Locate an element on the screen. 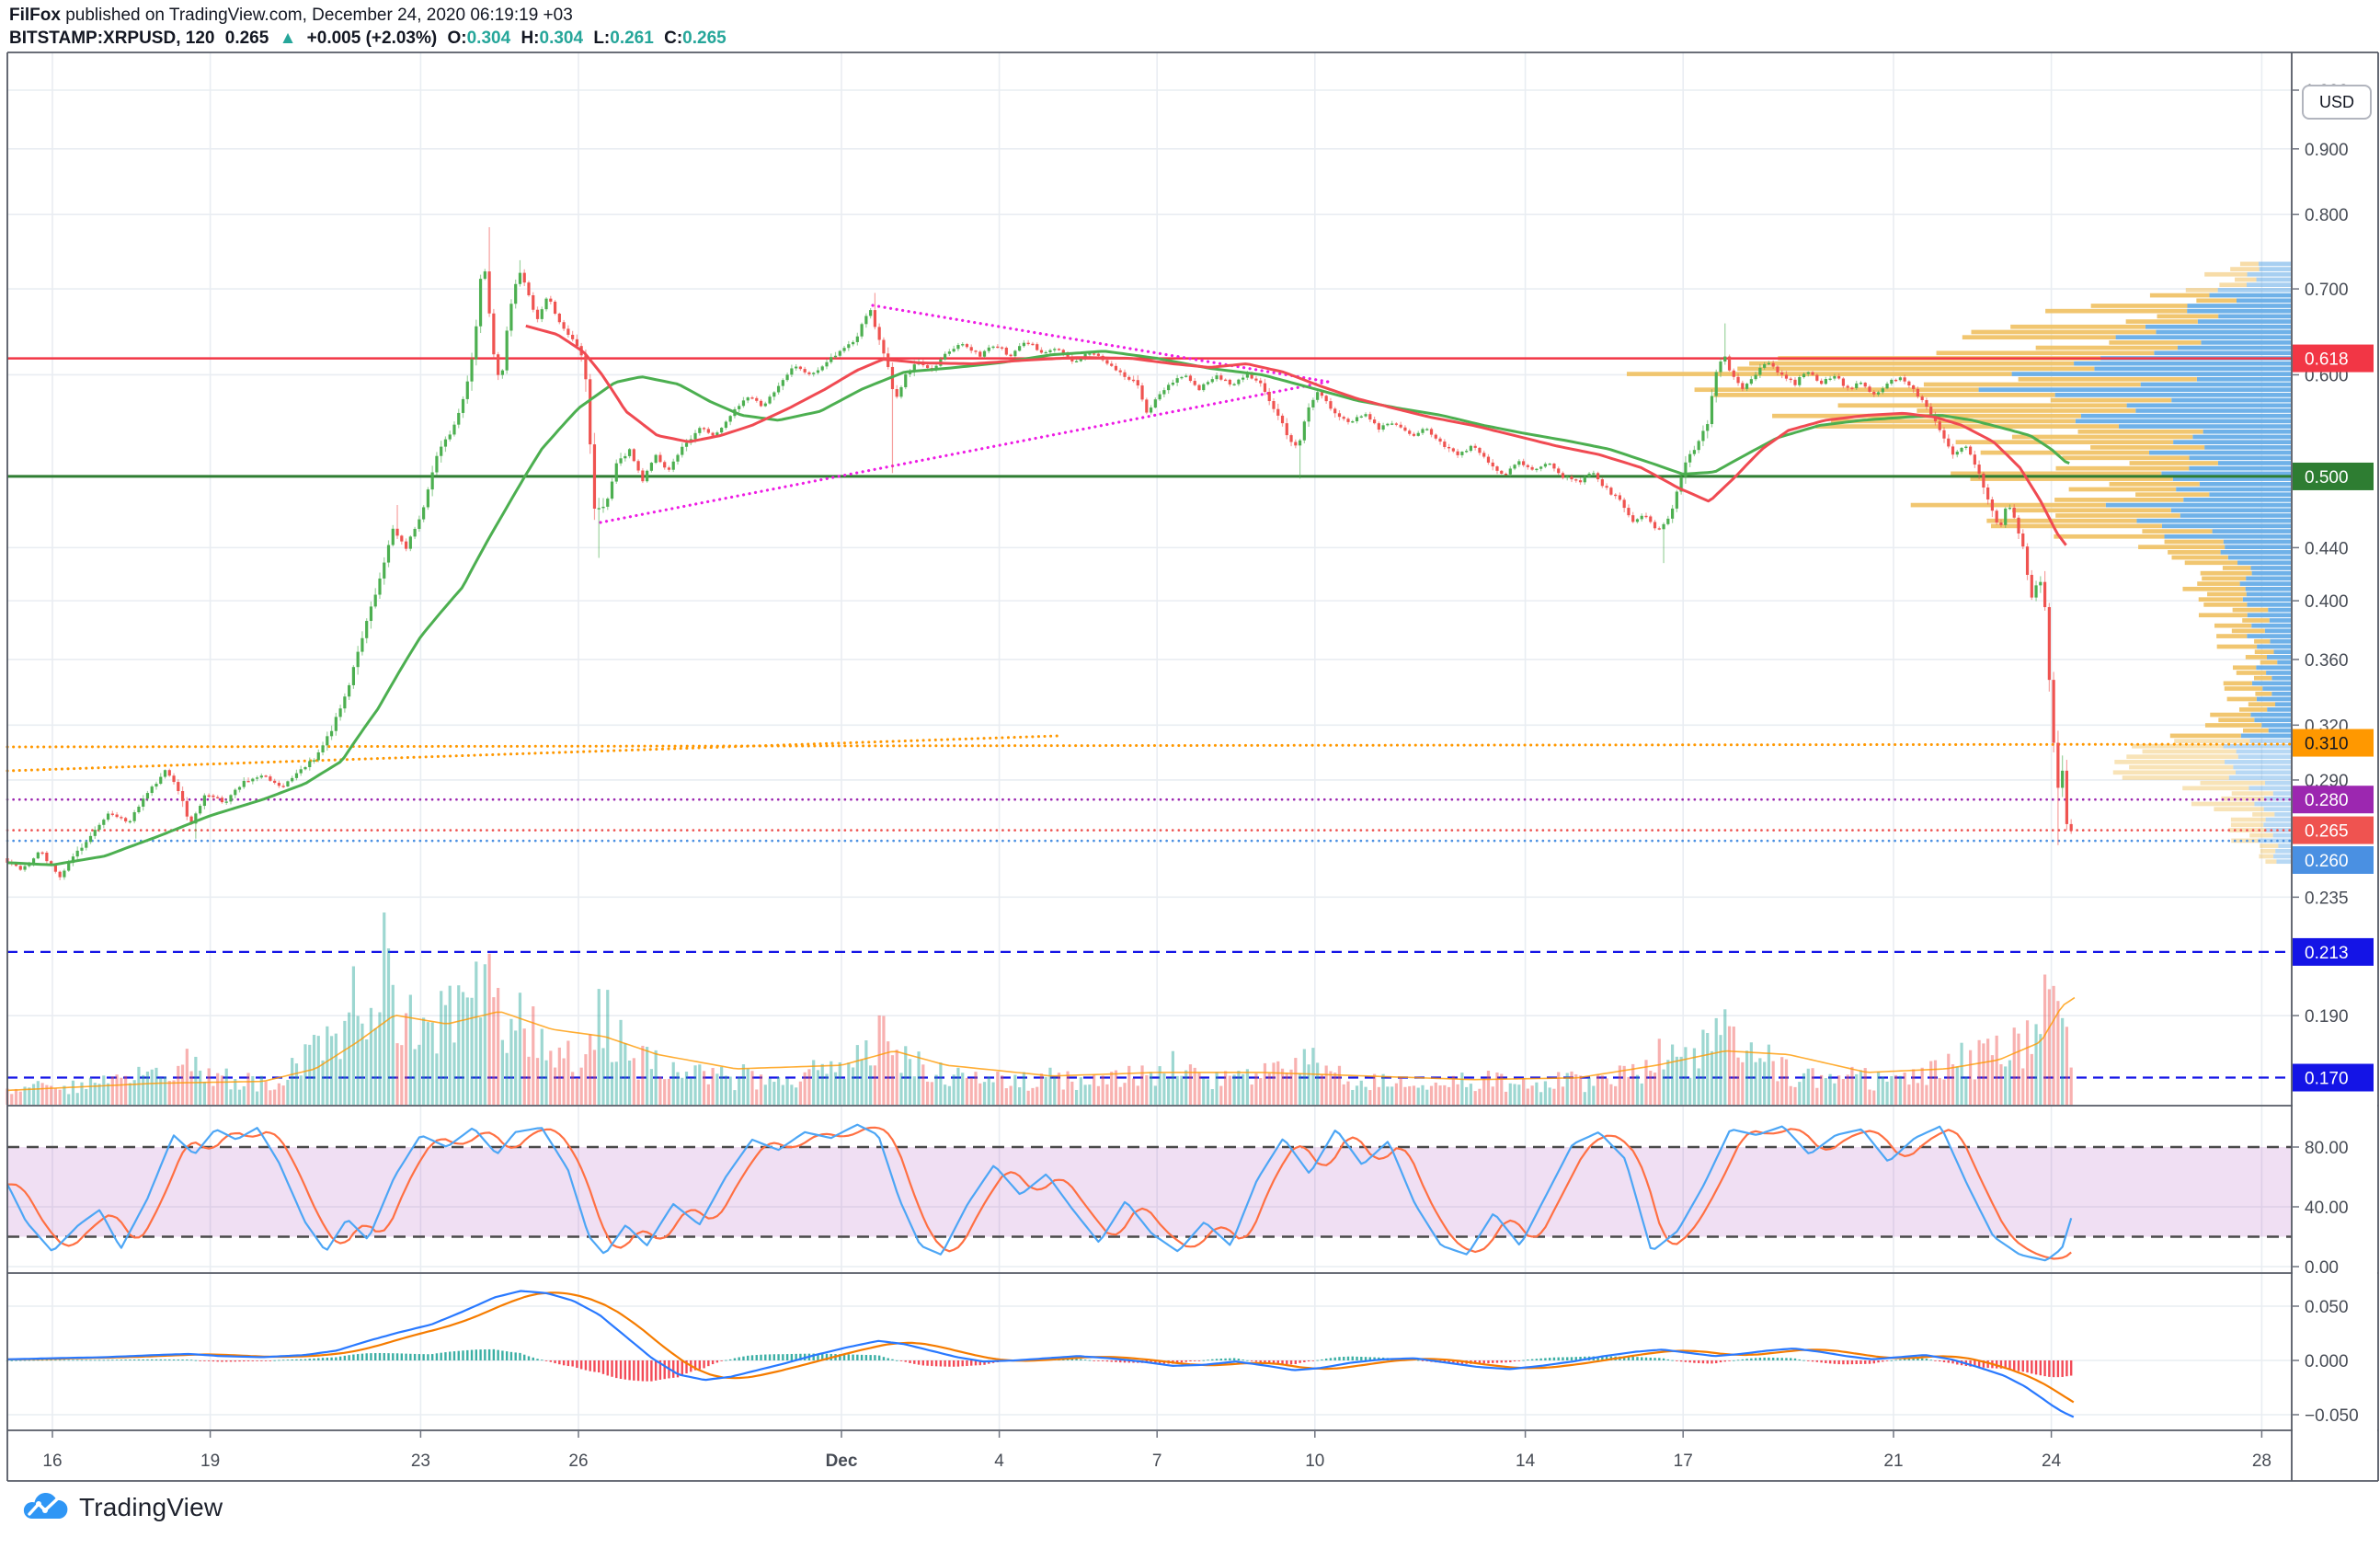 The height and width of the screenshot is (1549, 2380). volume-histogram is located at coordinates (1039, 1009).